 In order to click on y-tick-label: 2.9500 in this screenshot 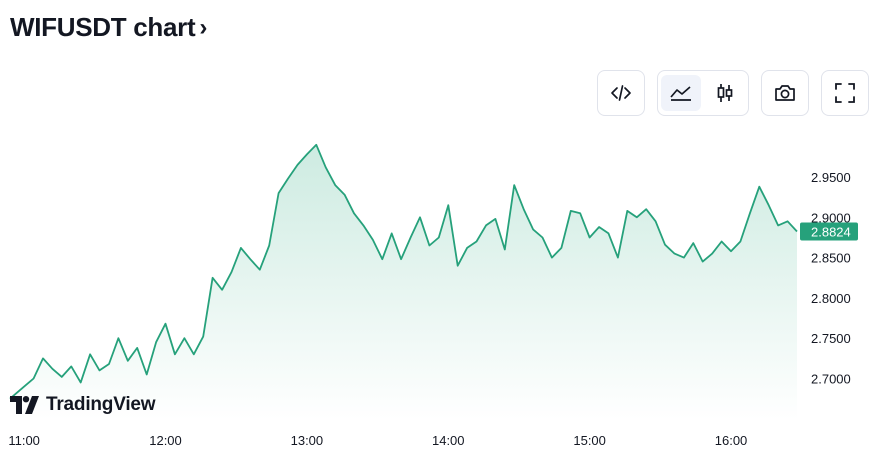, I will do `click(831, 177)`.